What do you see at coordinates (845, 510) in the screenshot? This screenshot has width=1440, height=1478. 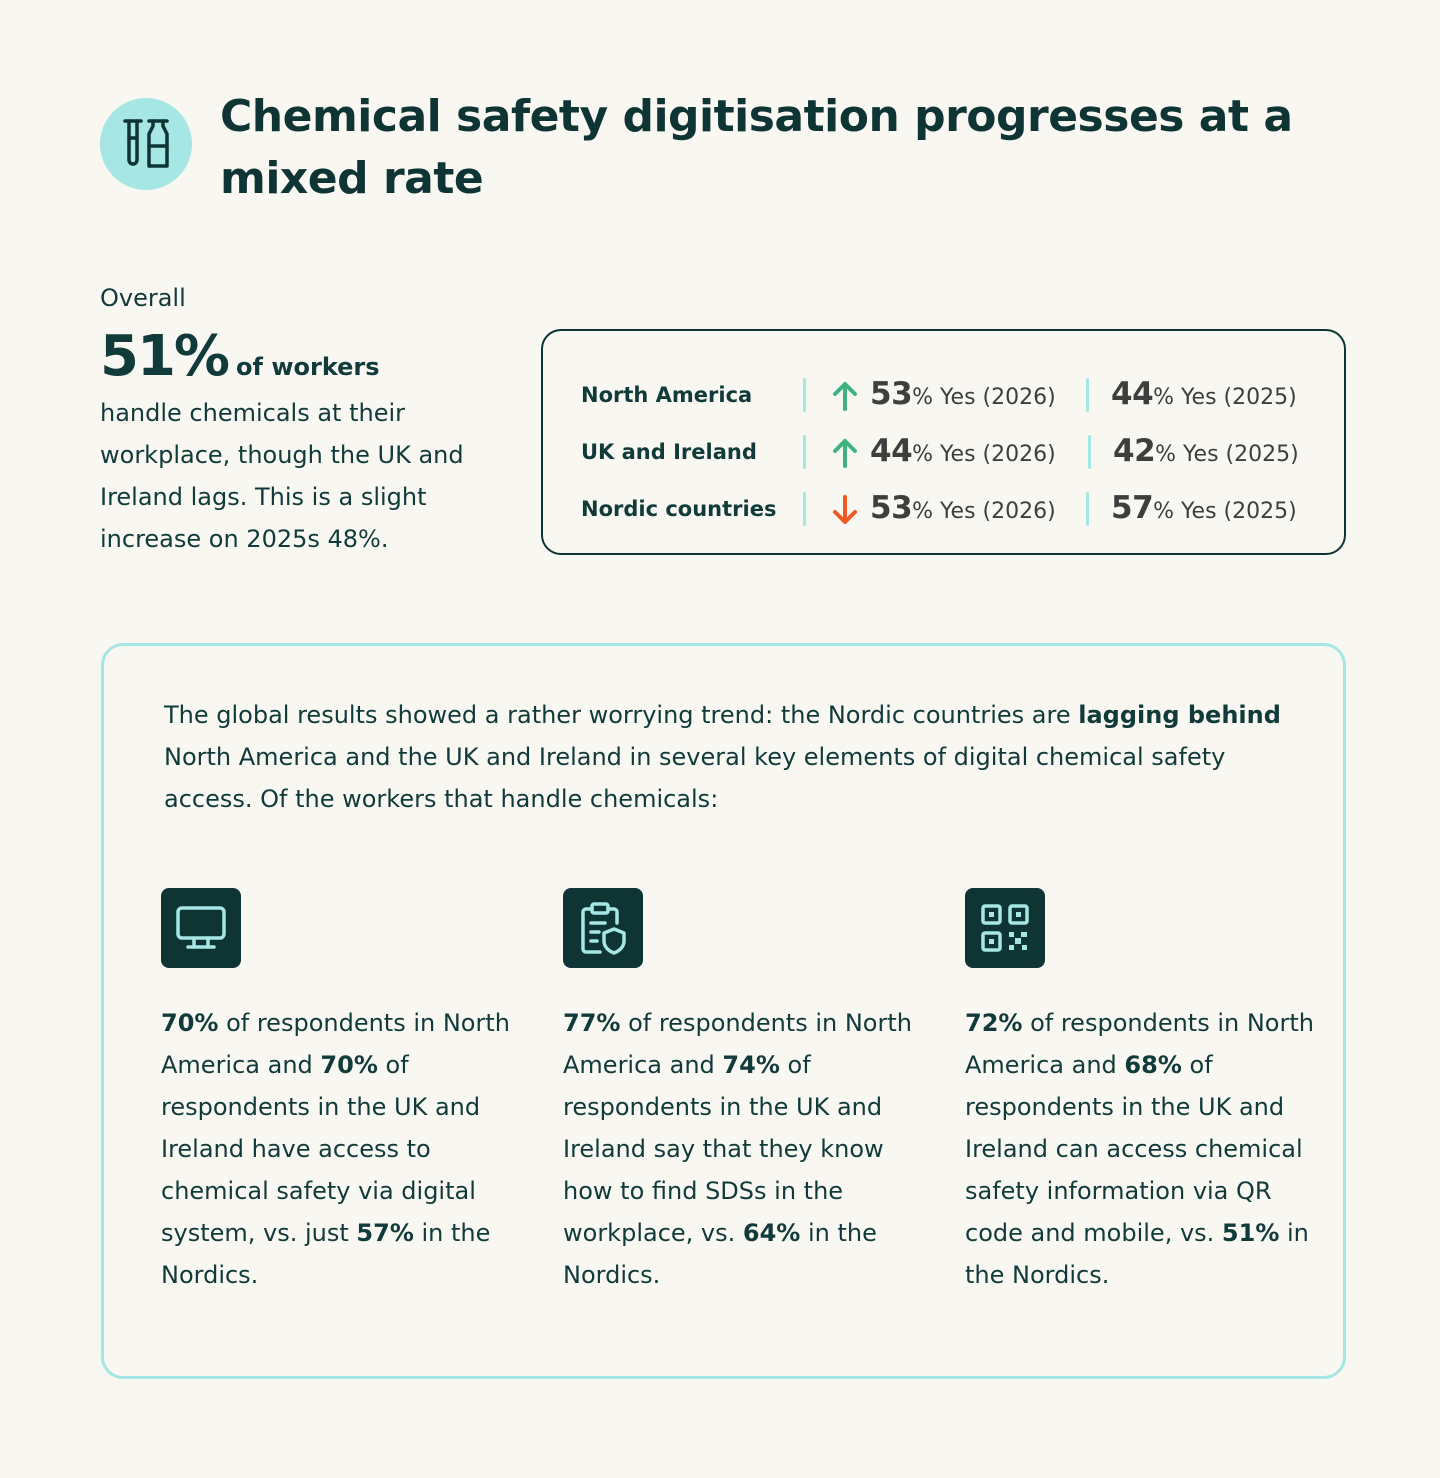 I see `arrow-down-icon` at bounding box center [845, 510].